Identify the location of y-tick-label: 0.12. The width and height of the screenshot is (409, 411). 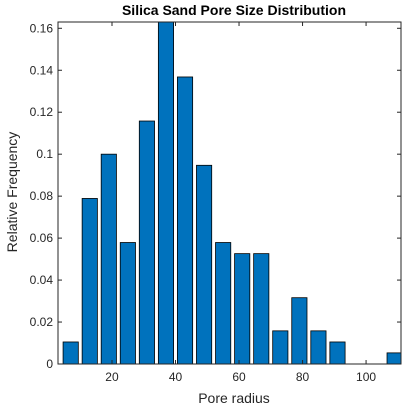
(42, 112).